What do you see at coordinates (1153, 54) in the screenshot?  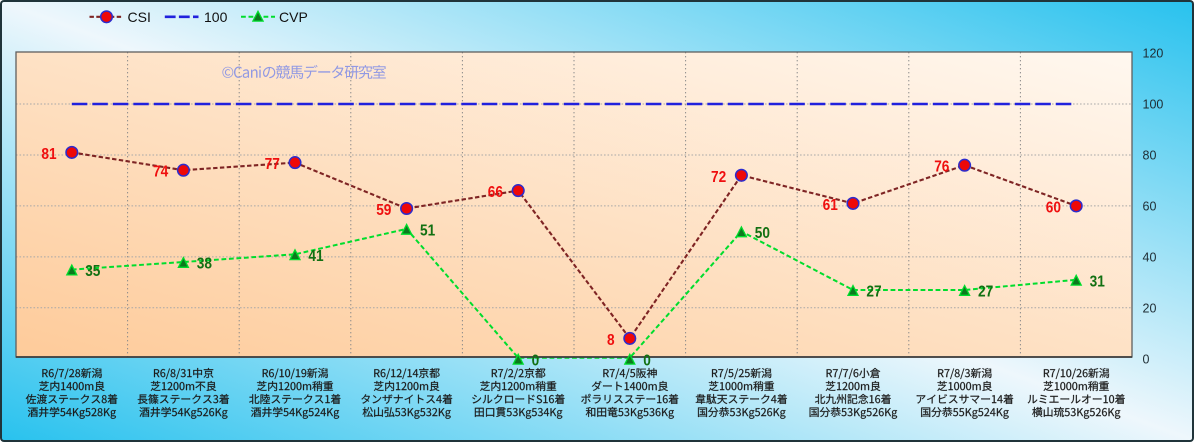 I see `svg-text: 120` at bounding box center [1153, 54].